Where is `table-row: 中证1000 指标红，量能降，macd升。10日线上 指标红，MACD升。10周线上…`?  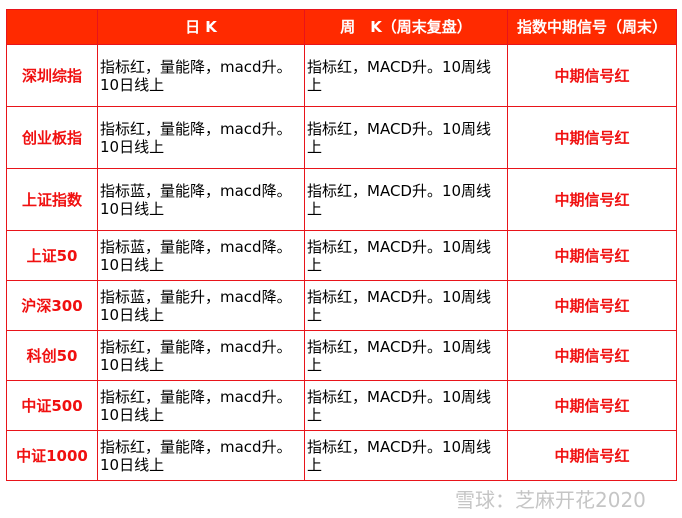 table-row: 中证1000 指标红，量能降，macd升。10日线上 指标红，MACD升。10周线上… is located at coordinates (341, 455).